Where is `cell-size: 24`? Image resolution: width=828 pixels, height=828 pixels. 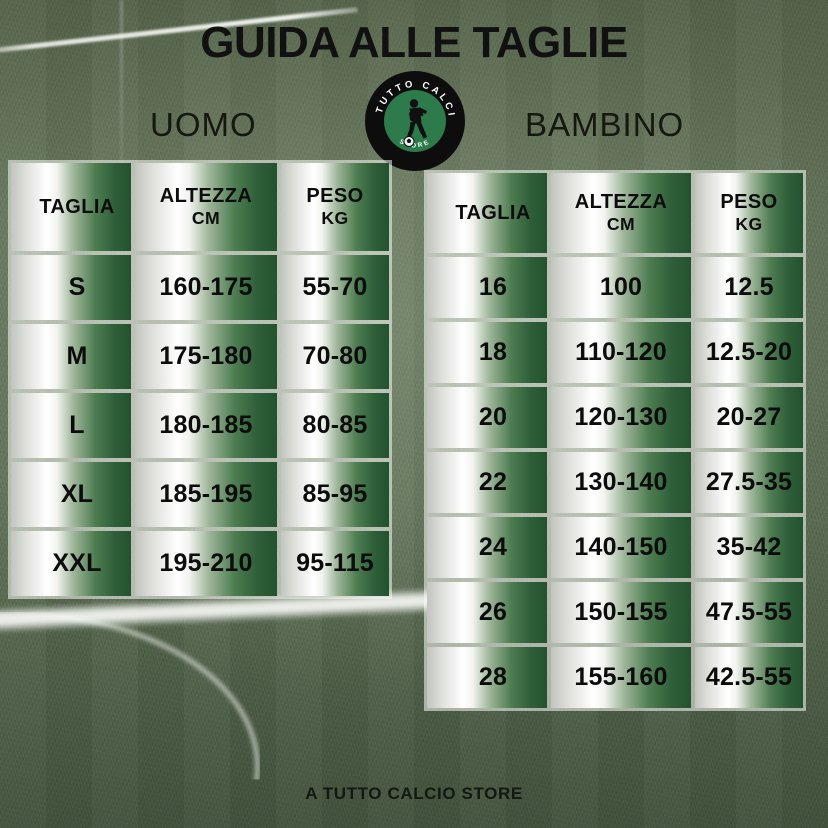 cell-size: 24 is located at coordinates (487, 547).